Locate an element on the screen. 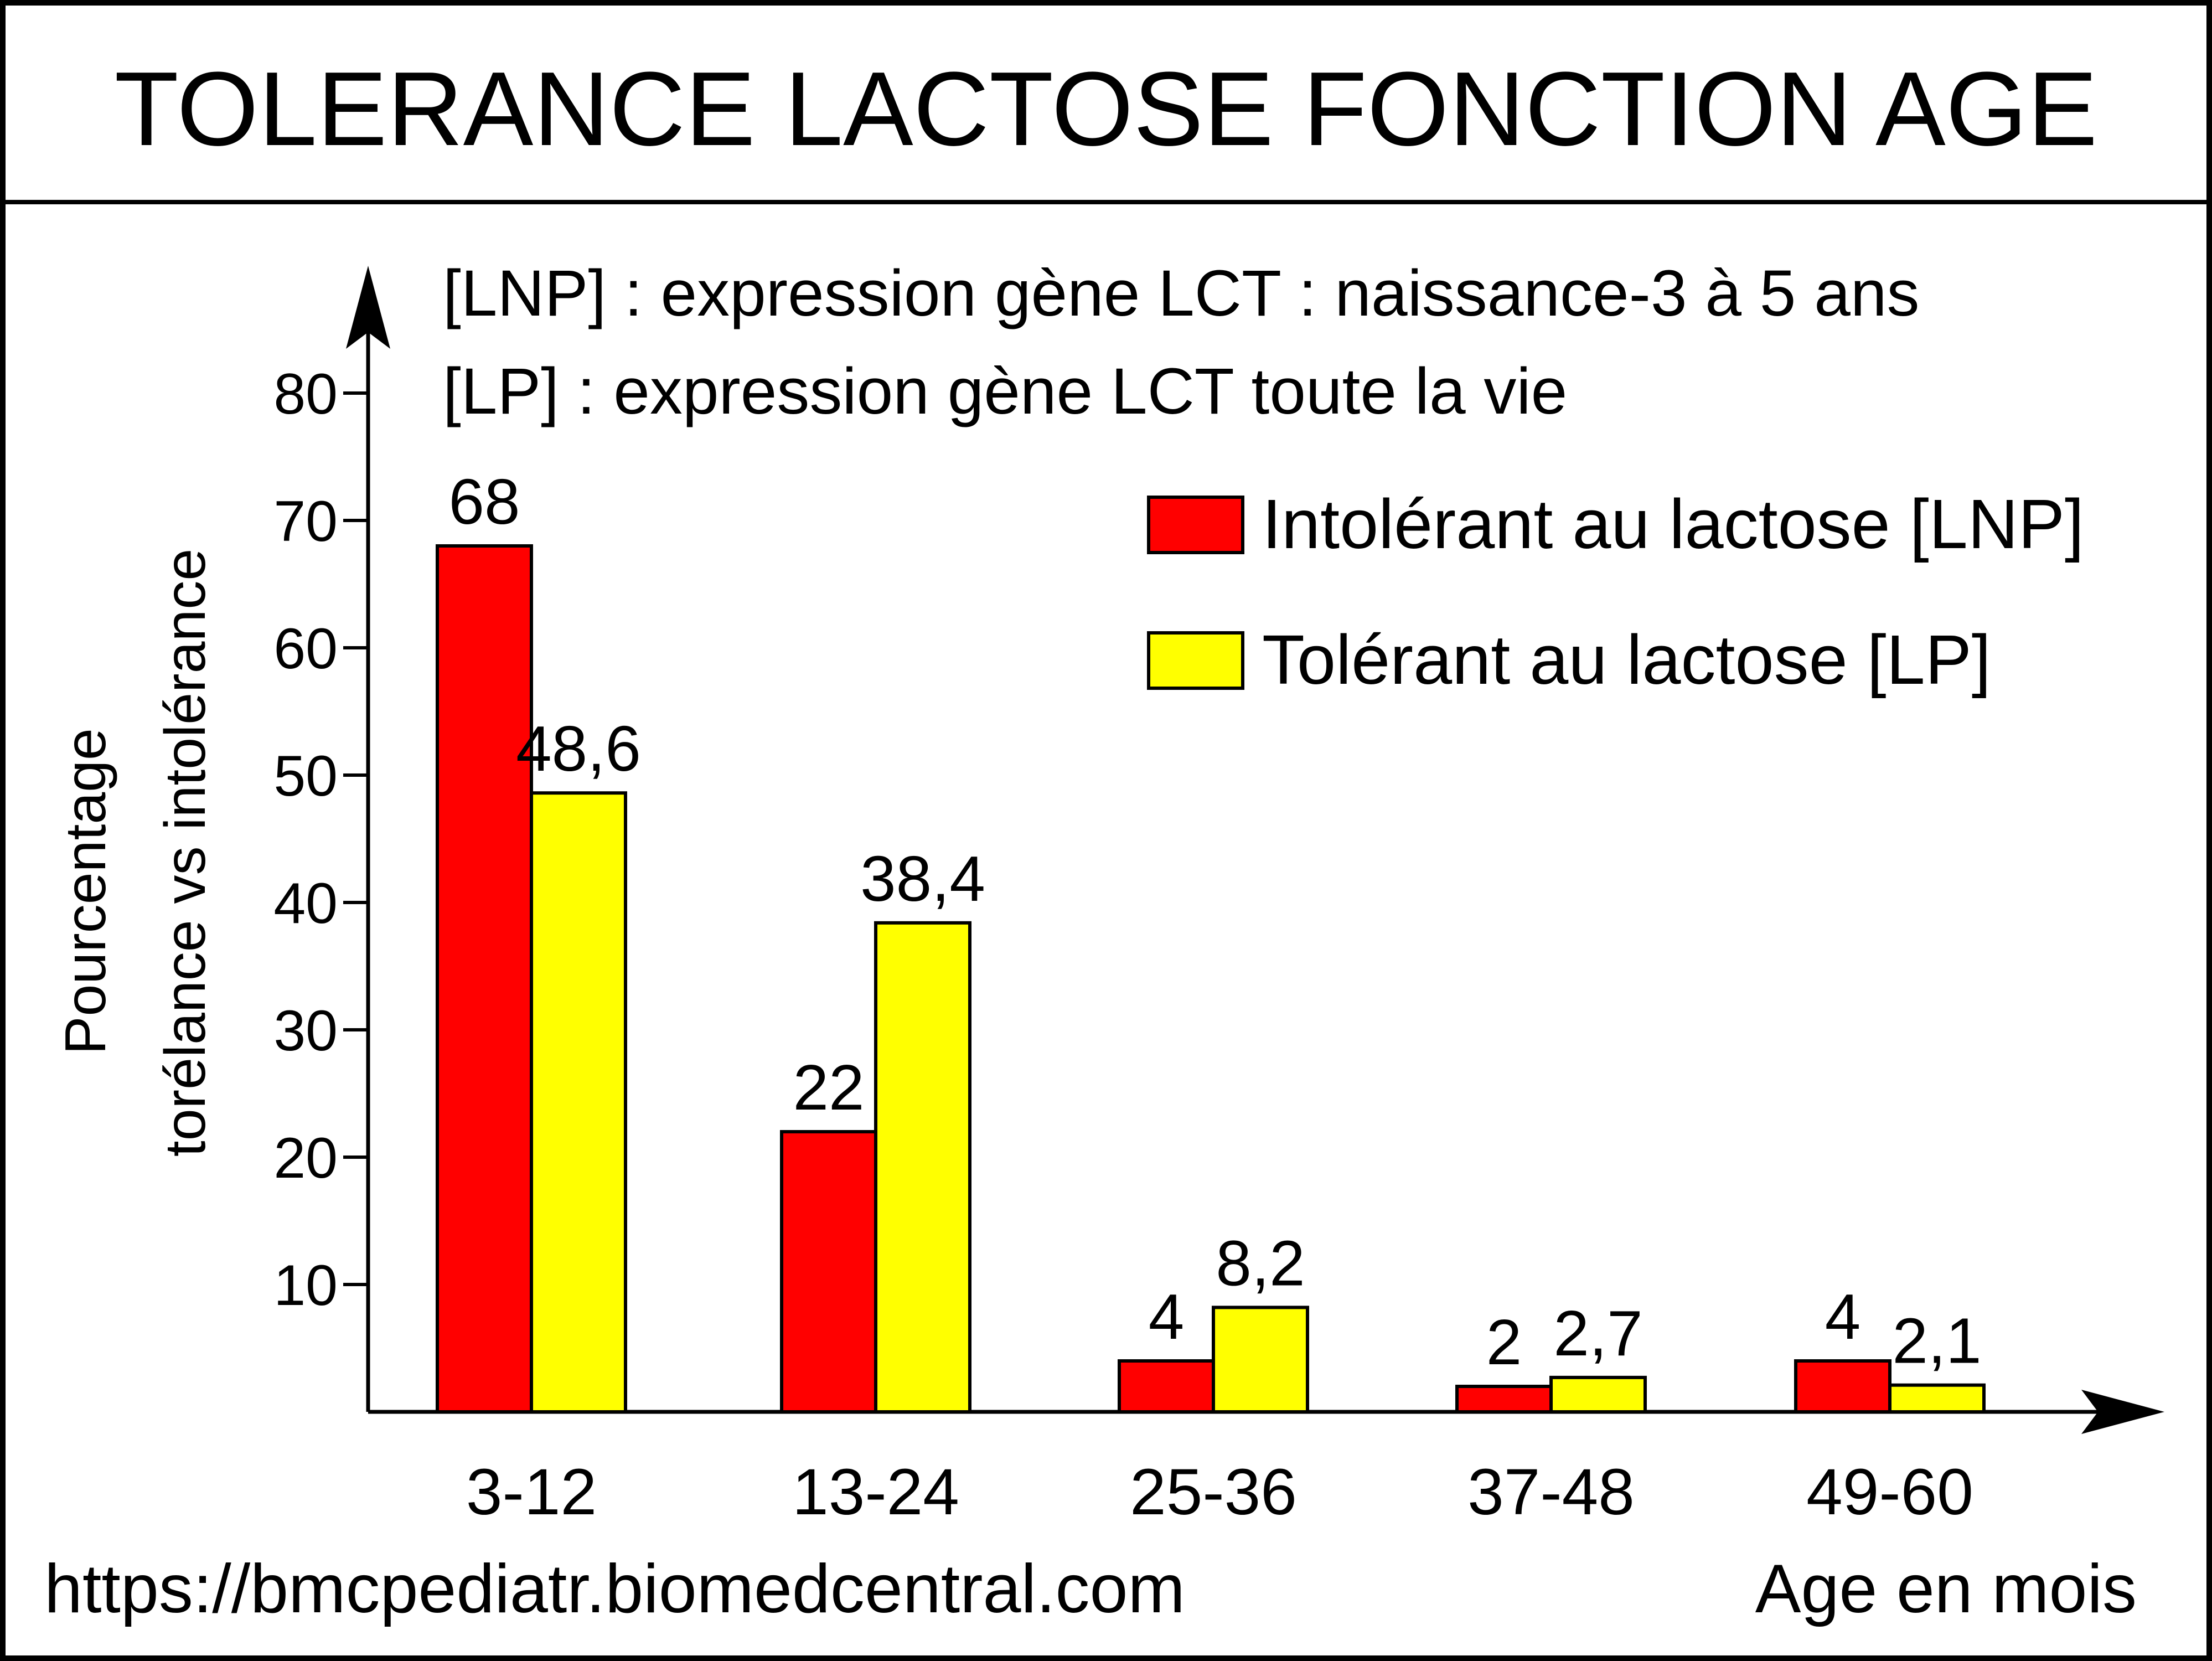 This screenshot has width=2212, height=1661. y-tick-label: 10 is located at coordinates (305, 1286).